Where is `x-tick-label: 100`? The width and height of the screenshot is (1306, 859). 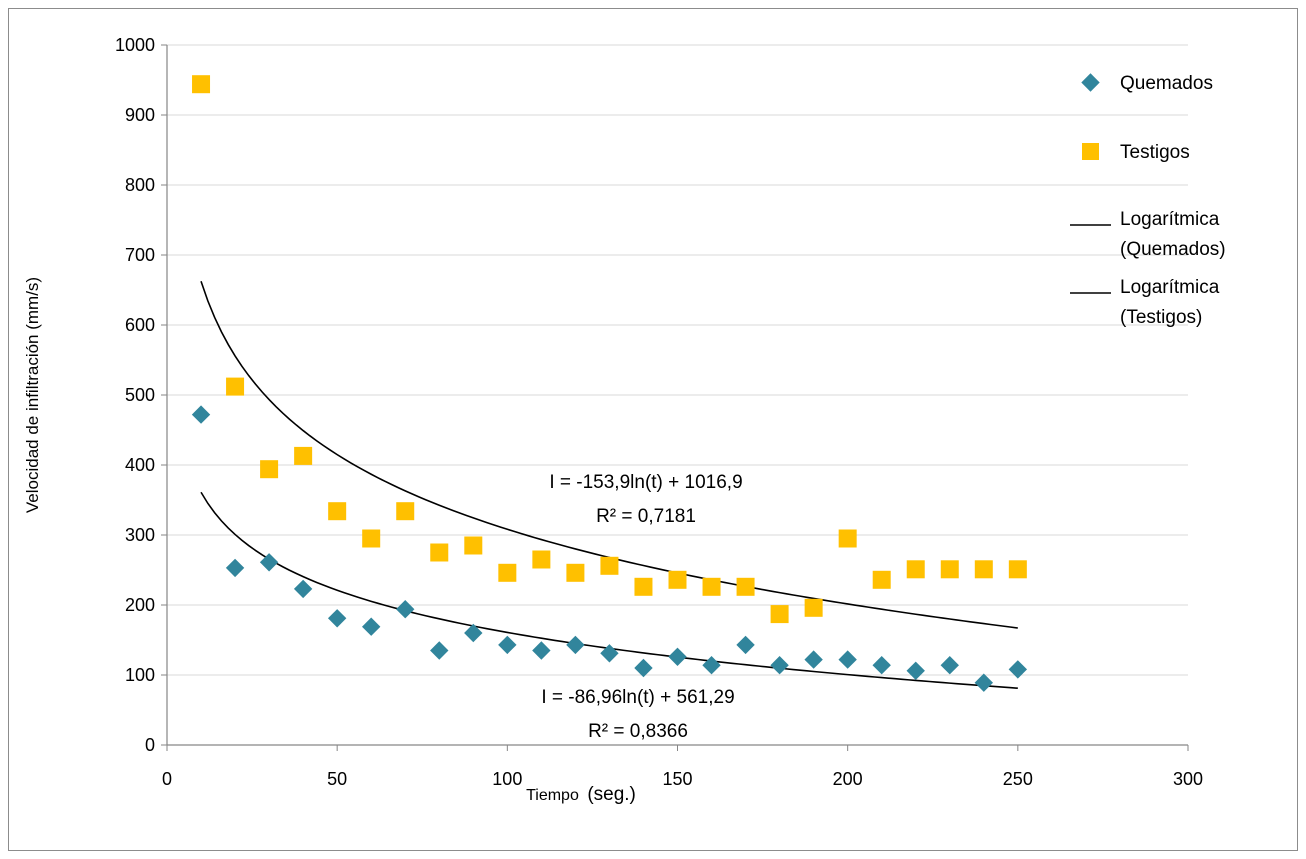
x-tick-label: 100 is located at coordinates (507, 779).